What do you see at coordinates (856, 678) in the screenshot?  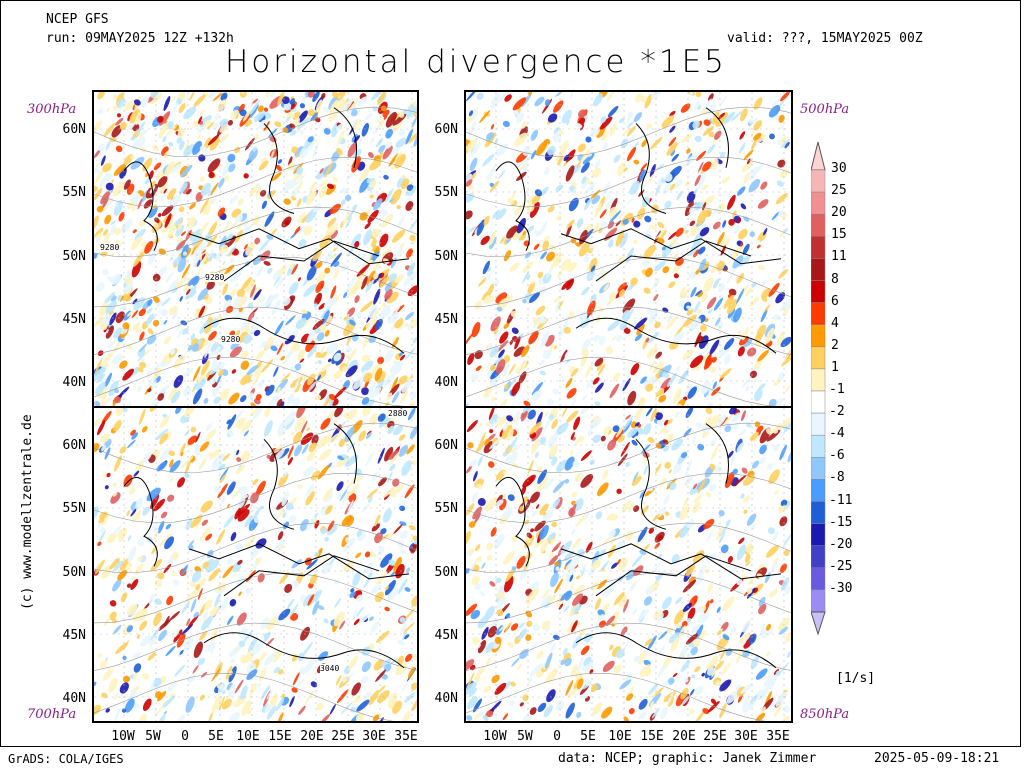 I see `colorbar-unit: [1/s]` at bounding box center [856, 678].